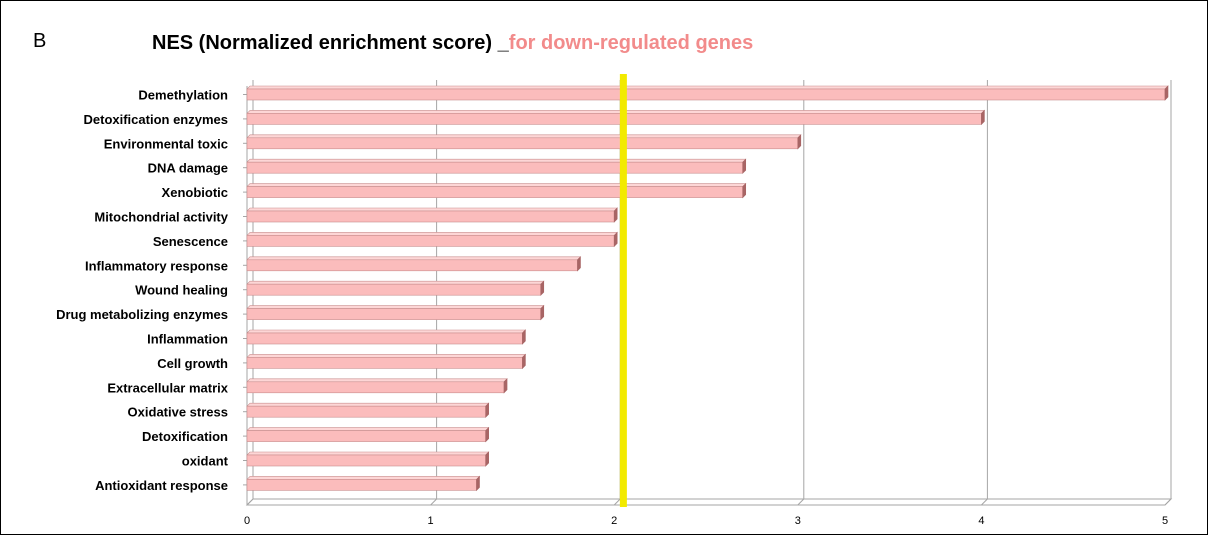  What do you see at coordinates (330, 43) in the screenshot?
I see `chart-title-main: NES (Normalized enrichment score) _` at bounding box center [330, 43].